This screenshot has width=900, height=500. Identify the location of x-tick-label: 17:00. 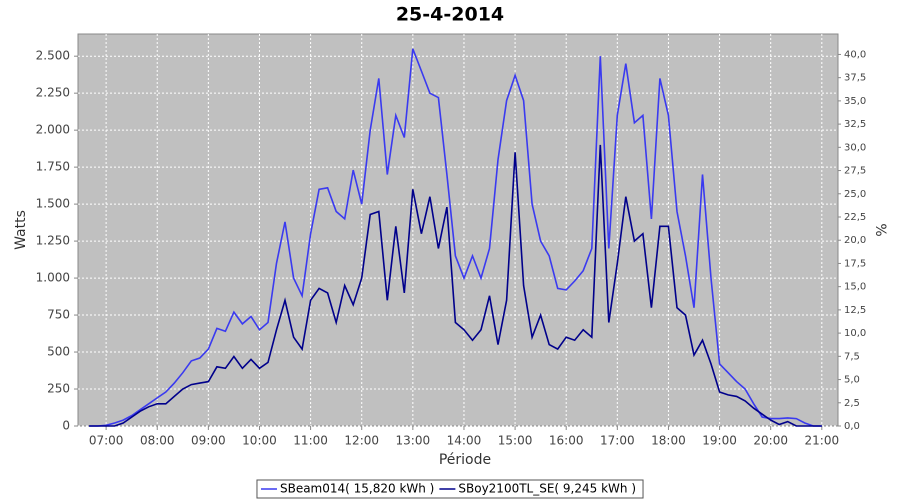
(617, 441).